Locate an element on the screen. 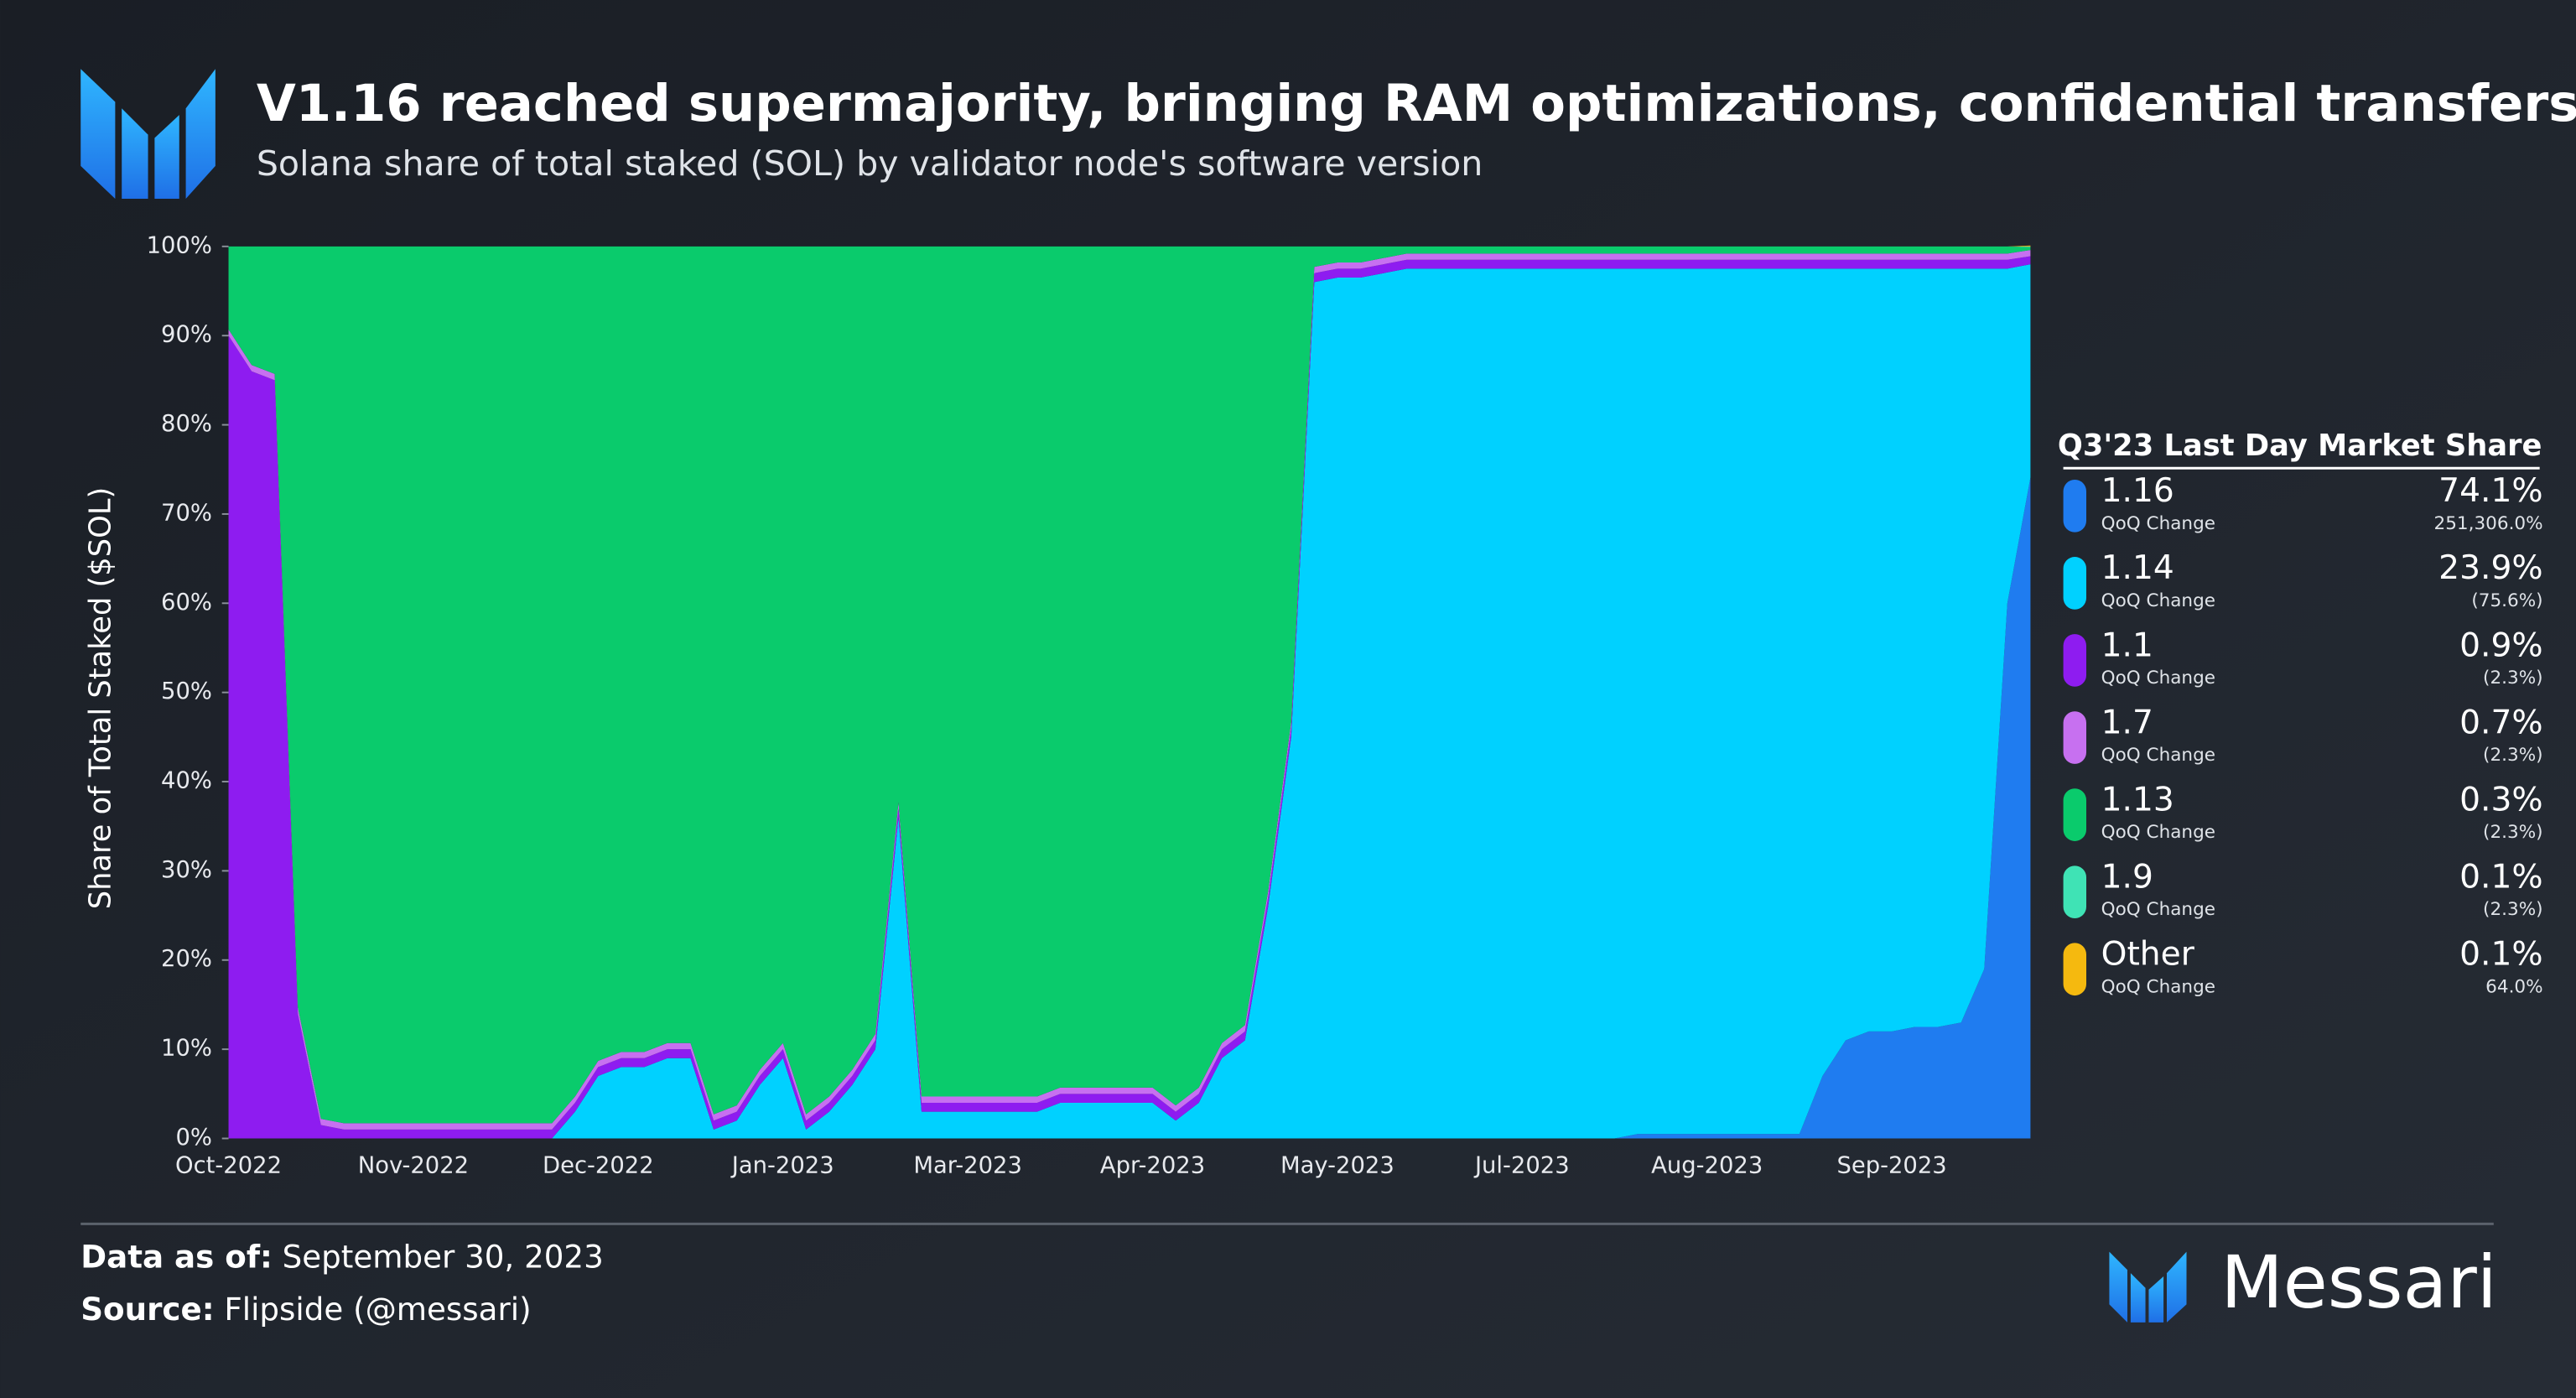 This screenshot has width=2576, height=1398. legend-name: 1.7 is located at coordinates (2127, 722).